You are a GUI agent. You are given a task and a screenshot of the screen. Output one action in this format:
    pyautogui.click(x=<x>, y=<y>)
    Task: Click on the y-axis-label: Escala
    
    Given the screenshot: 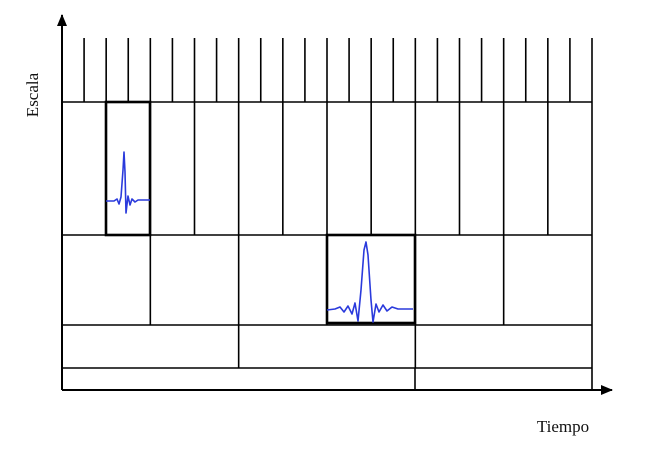 What is the action you would take?
    pyautogui.click(x=32, y=94)
    